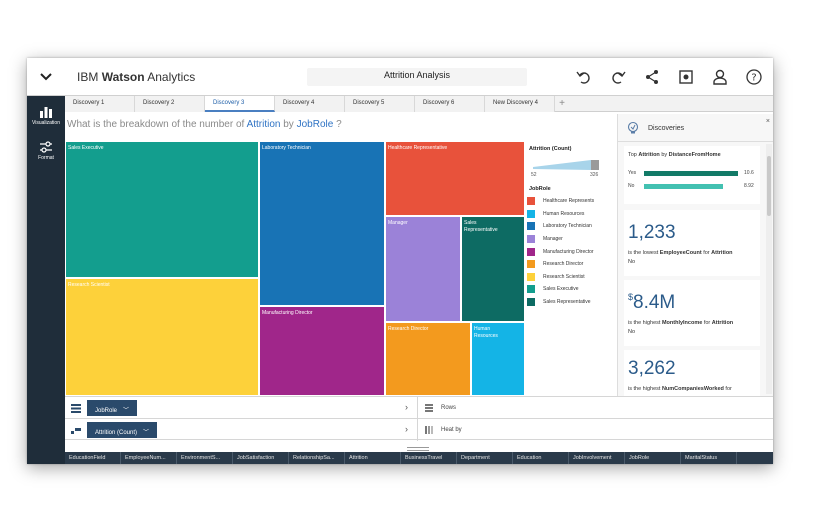 This screenshot has width=820, height=512. I want to click on treemap-cell-manager: Manager, so click(423, 269).